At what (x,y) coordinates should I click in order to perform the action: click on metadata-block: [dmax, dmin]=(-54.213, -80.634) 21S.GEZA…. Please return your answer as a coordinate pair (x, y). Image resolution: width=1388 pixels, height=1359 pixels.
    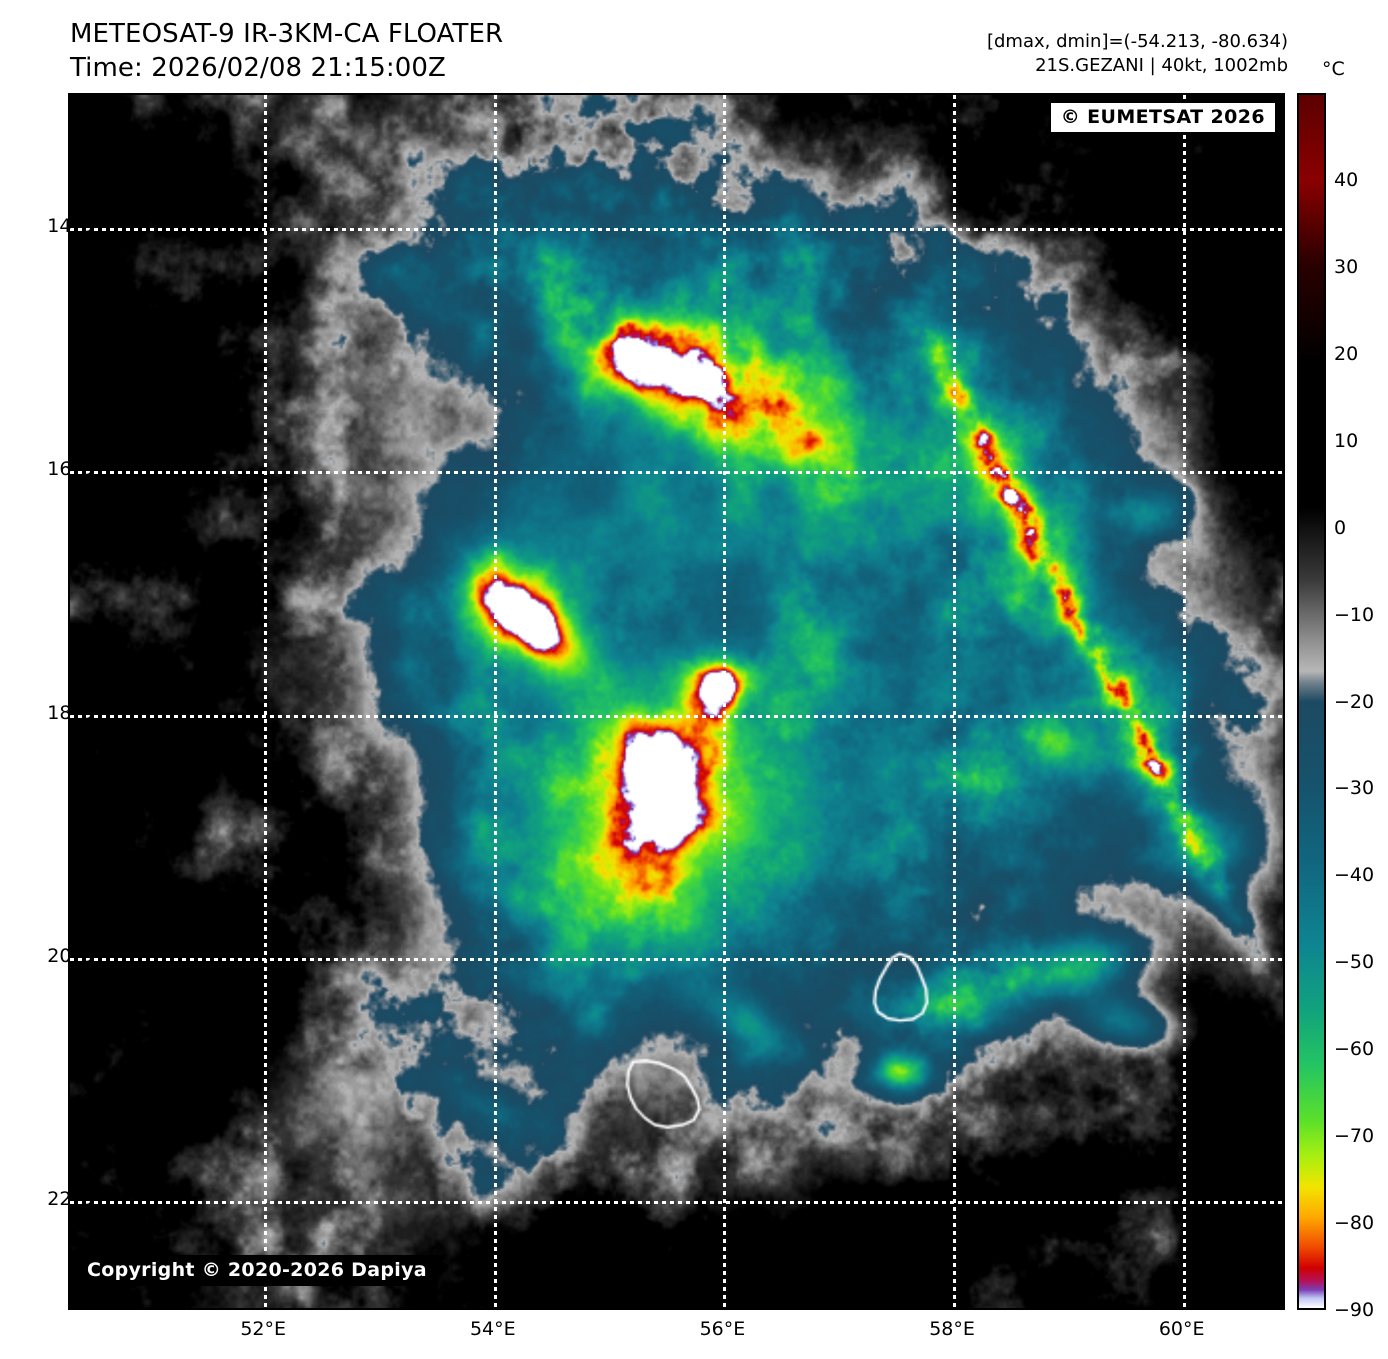
    Looking at the image, I should click on (1137, 54).